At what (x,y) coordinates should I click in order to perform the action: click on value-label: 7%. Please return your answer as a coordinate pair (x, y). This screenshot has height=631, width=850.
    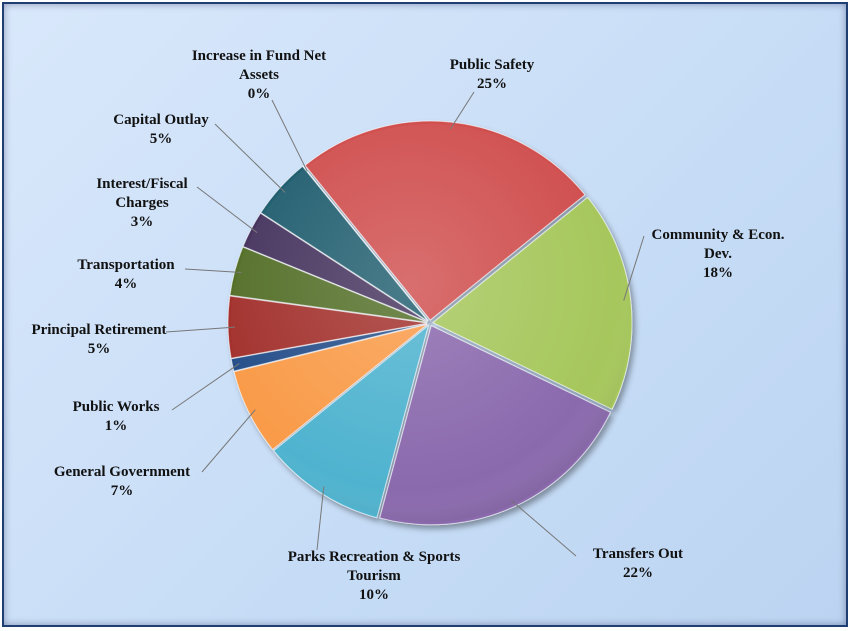
    Looking at the image, I should click on (122, 491).